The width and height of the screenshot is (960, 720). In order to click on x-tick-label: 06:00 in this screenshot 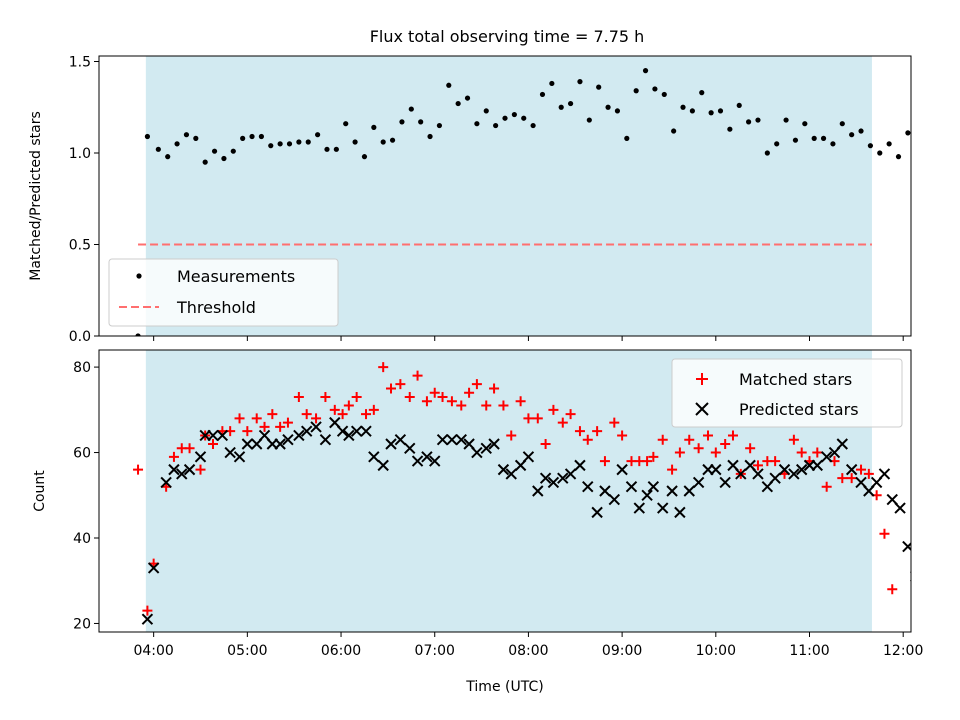, I will do `click(341, 651)`.